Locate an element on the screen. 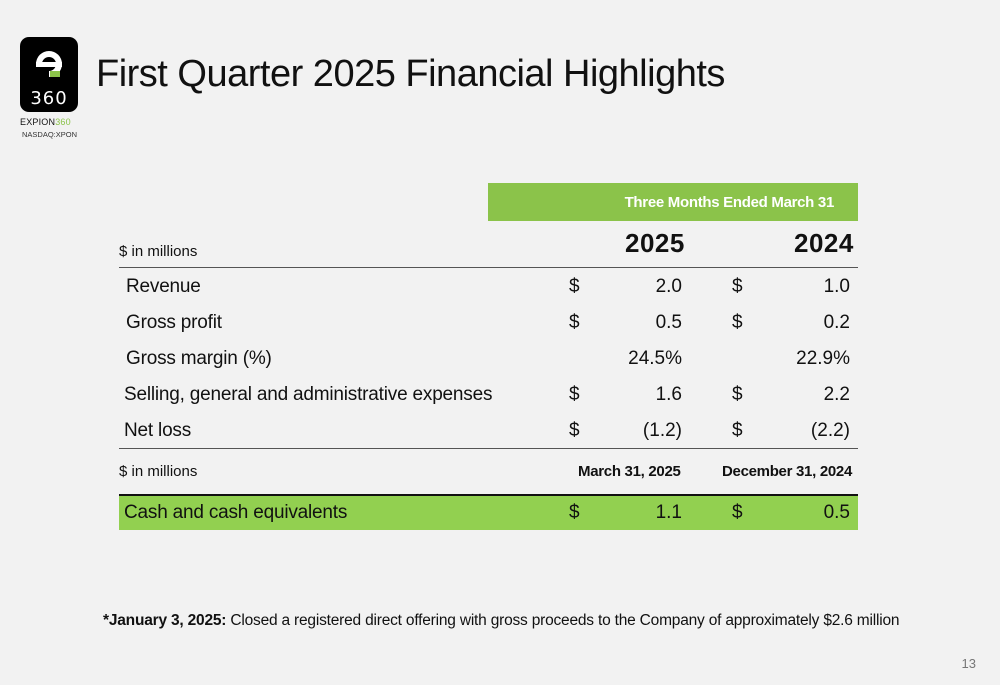 The image size is (1000, 685). date-header-march: March 31, 2025 is located at coordinates (629, 471).